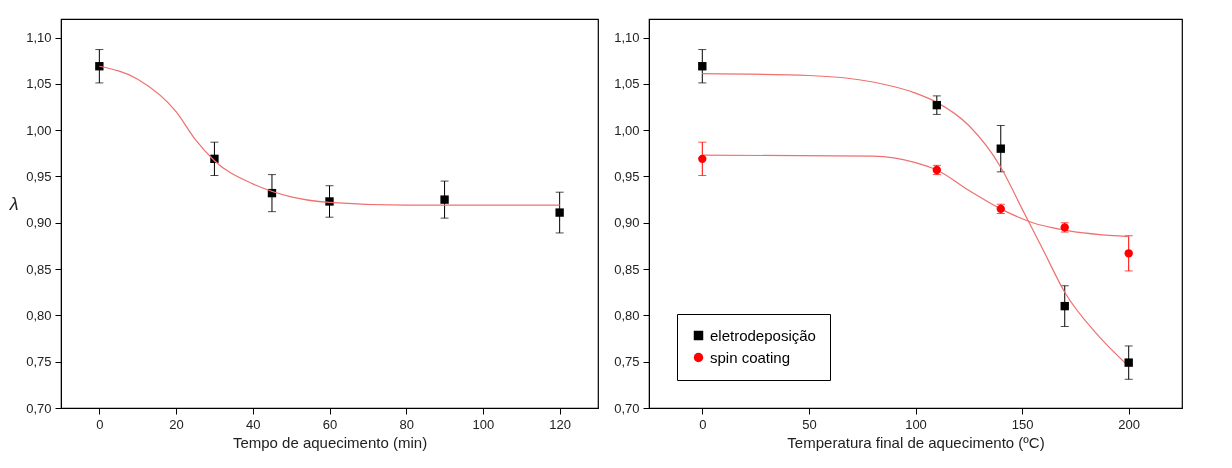  What do you see at coordinates (763, 335) in the screenshot?
I see `legend-label: eletrodeposição` at bounding box center [763, 335].